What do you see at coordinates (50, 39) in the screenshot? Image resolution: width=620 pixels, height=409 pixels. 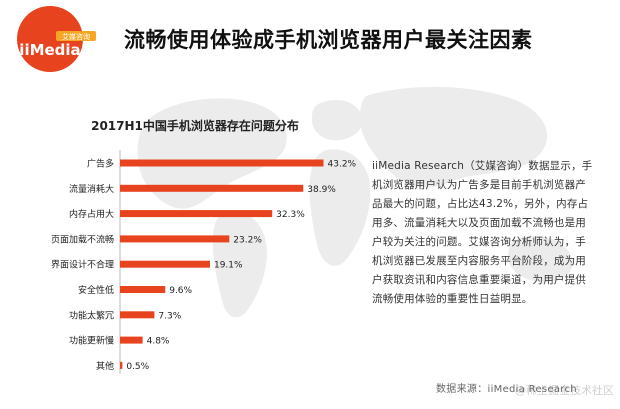 I see `logo-circle` at bounding box center [50, 39].